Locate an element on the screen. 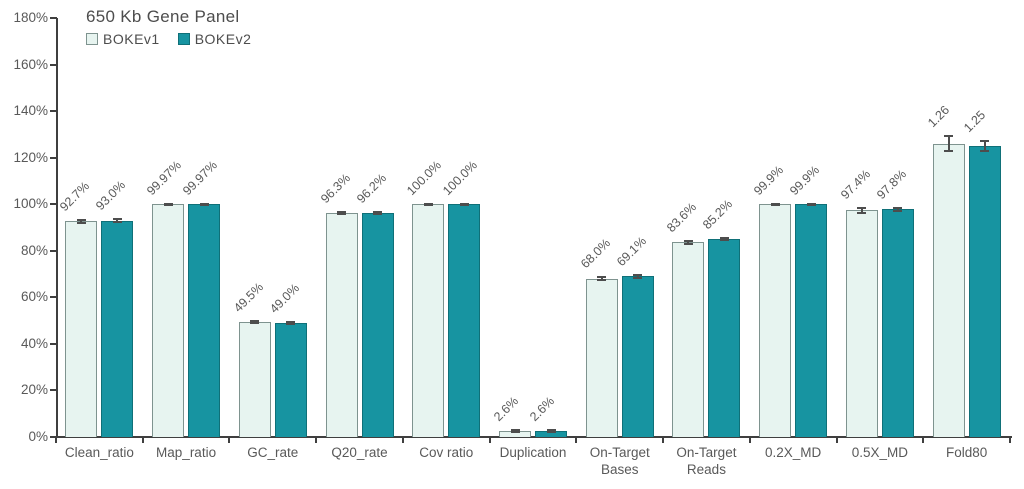 The width and height of the screenshot is (1024, 489). y-tick-label: 60% is located at coordinates (34, 297).